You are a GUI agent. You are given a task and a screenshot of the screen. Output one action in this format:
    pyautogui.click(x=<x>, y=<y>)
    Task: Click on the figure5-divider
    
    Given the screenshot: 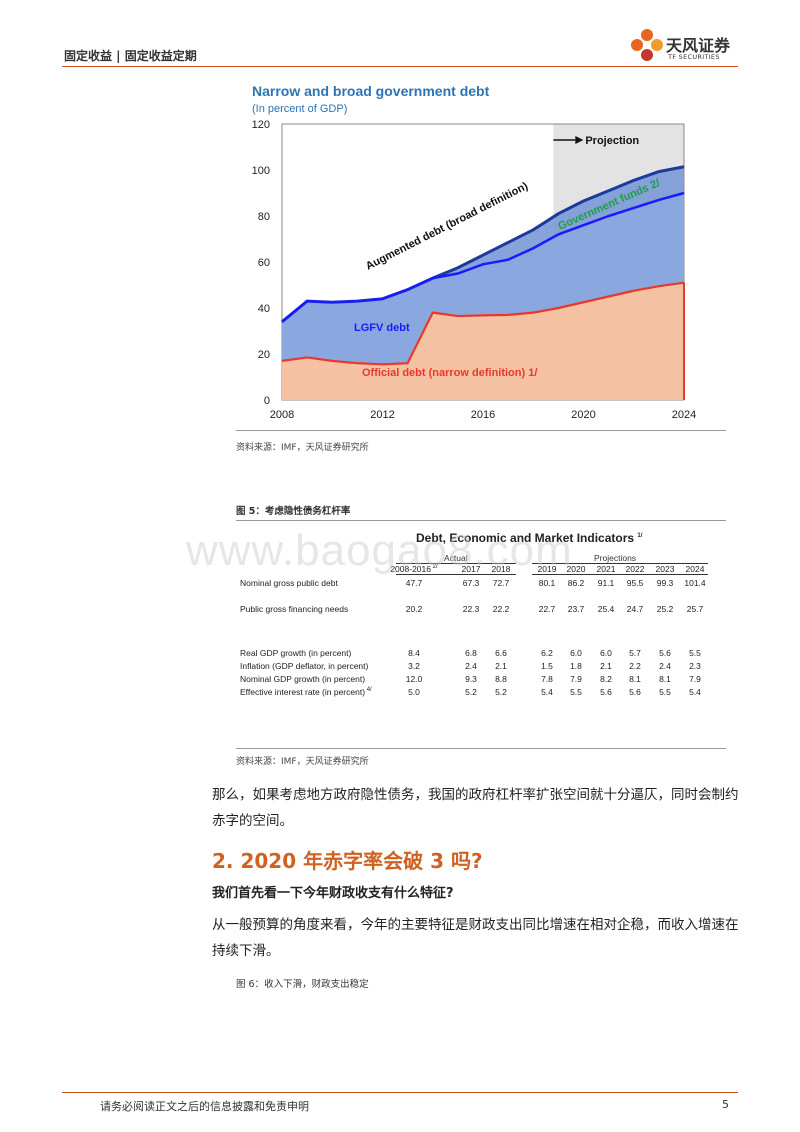 What is the action you would take?
    pyautogui.click(x=481, y=520)
    